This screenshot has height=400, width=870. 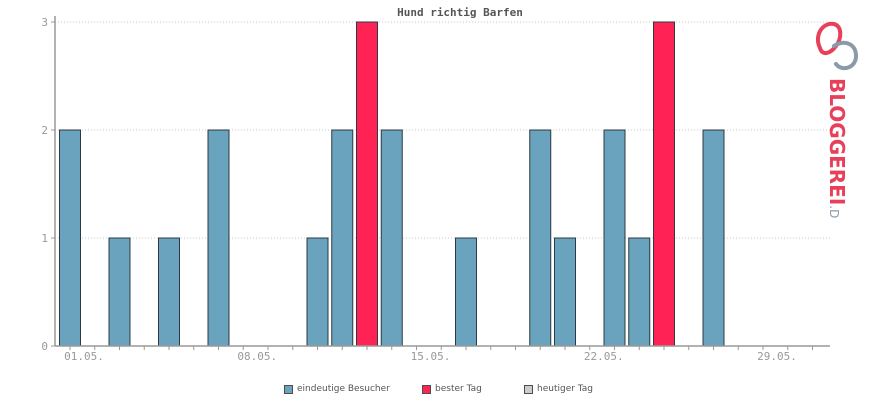 I want to click on x-tick-label: 15.05., so click(x=431, y=356).